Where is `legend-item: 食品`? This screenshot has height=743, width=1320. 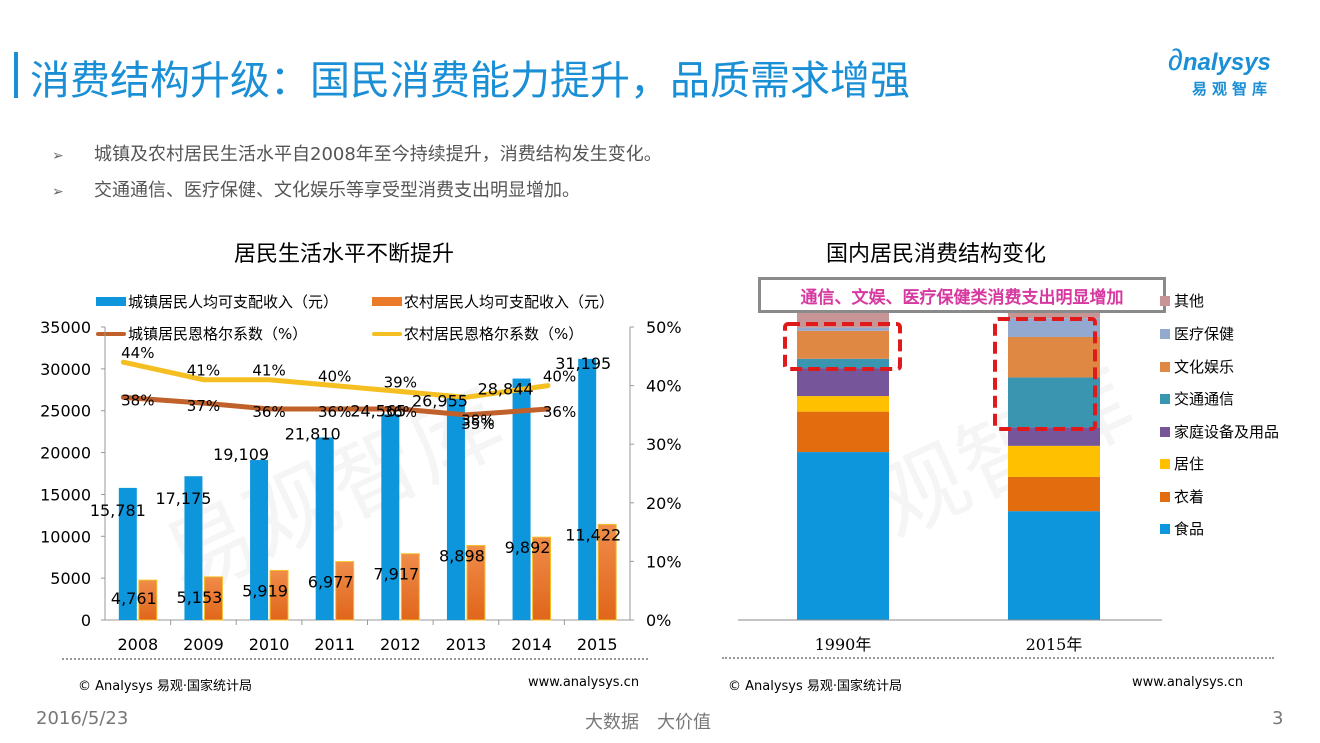
legend-item: 食品 is located at coordinates (1182, 528).